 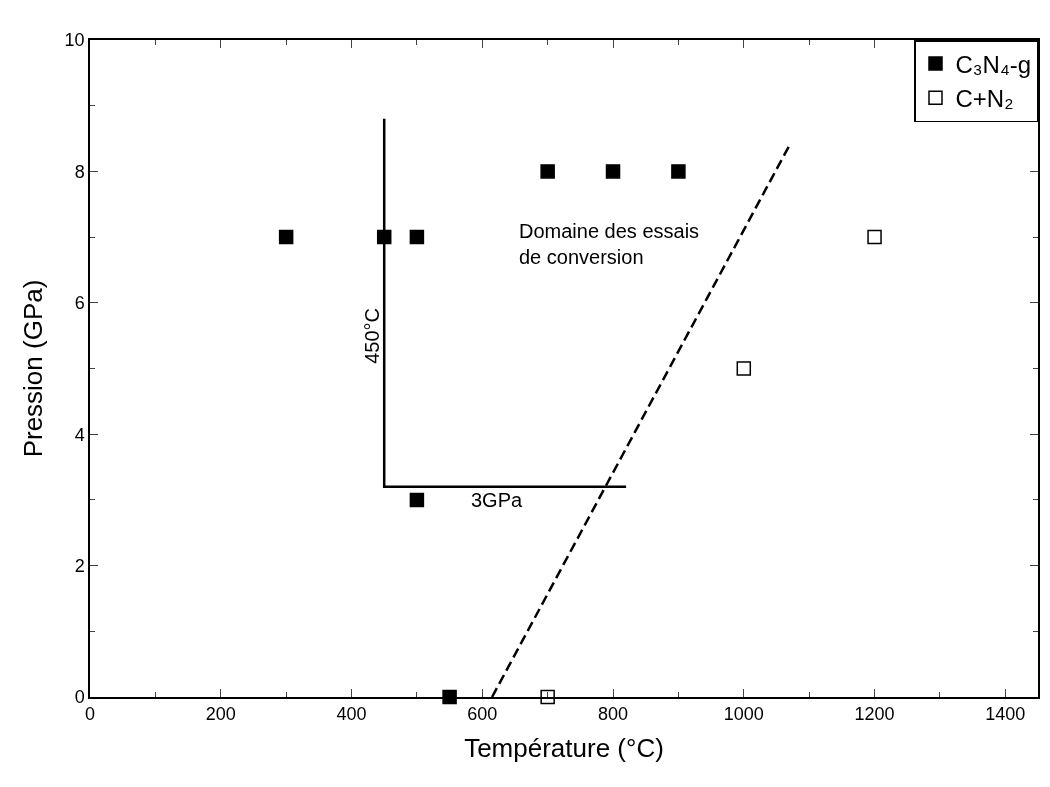 What do you see at coordinates (1005, 714) in the screenshot?
I see `x-tick-label: 1400` at bounding box center [1005, 714].